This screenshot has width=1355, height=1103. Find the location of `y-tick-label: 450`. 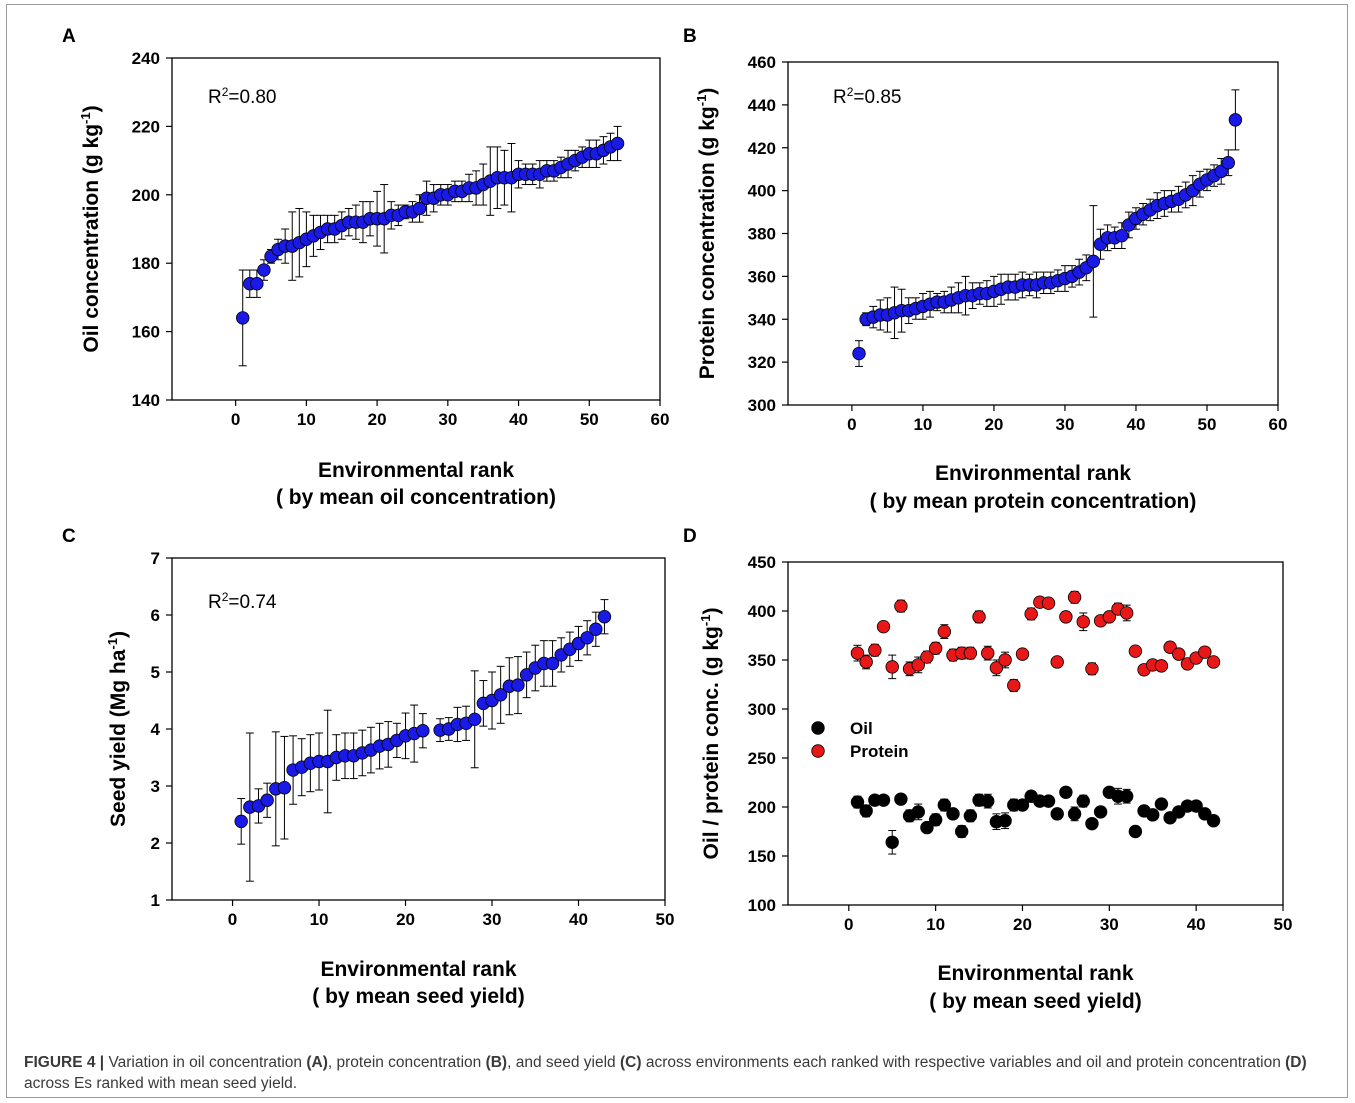

y-tick-label: 450 is located at coordinates (762, 562).